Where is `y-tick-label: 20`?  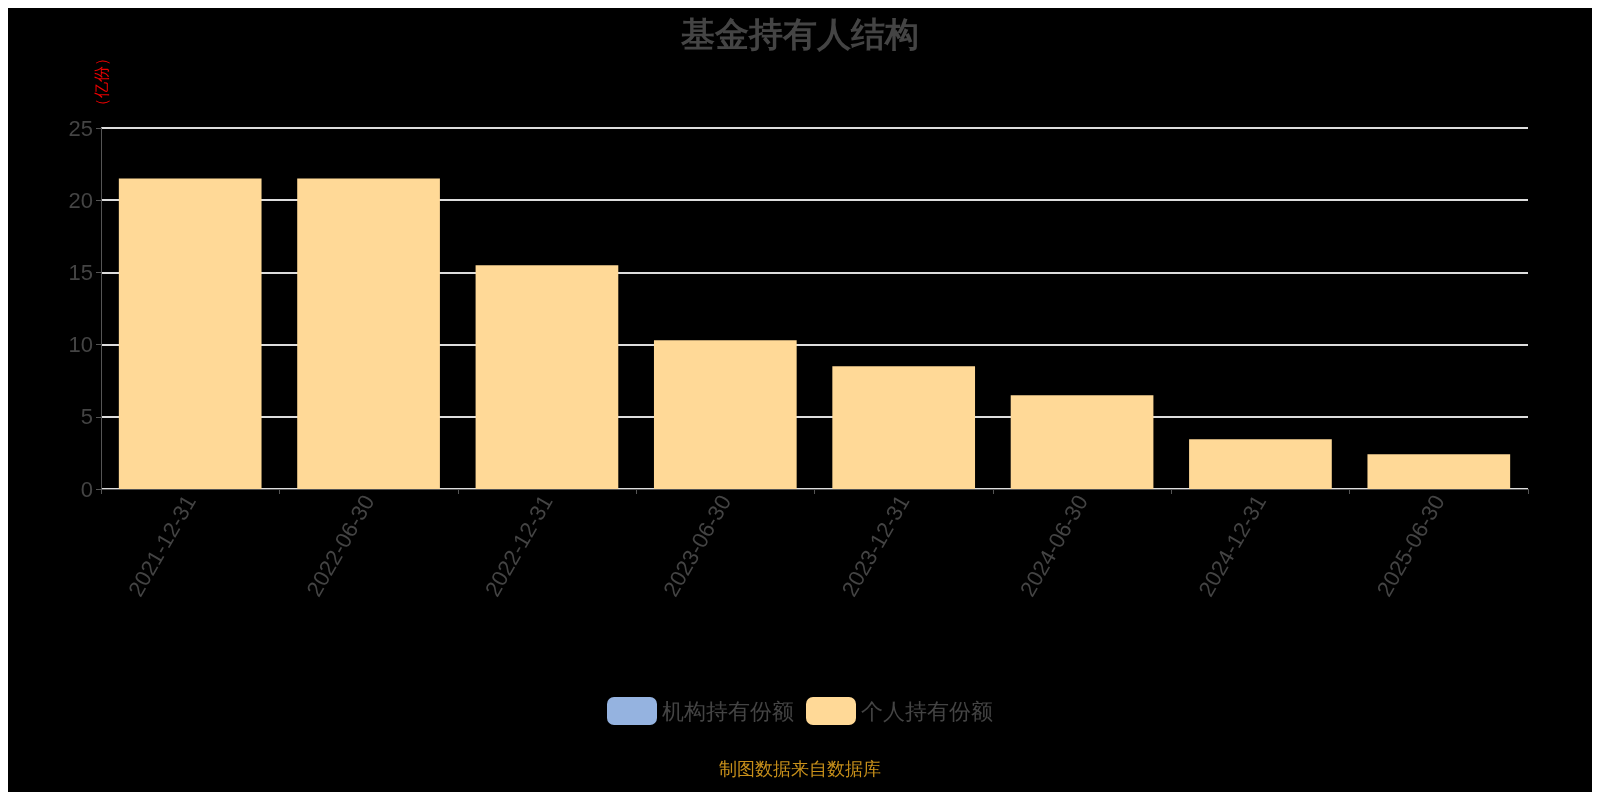 y-tick-label: 20 is located at coordinates (80, 200).